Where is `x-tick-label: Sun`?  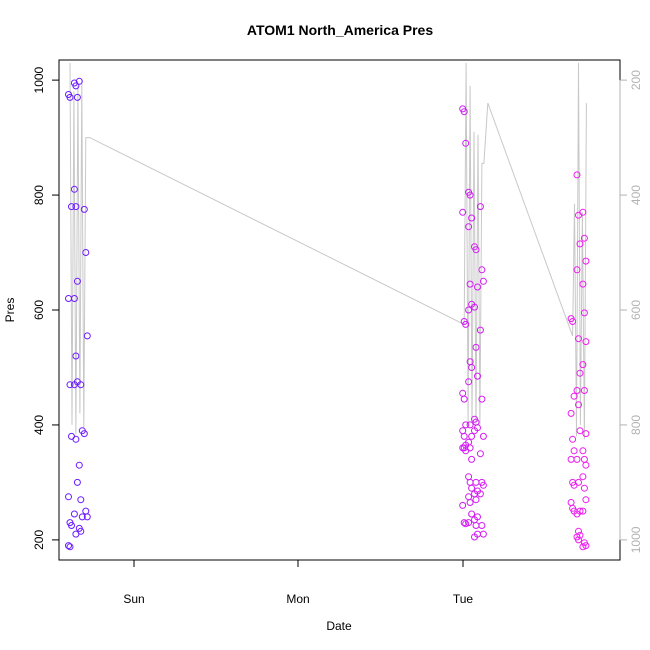
x-tick-label: Sun is located at coordinates (133, 599).